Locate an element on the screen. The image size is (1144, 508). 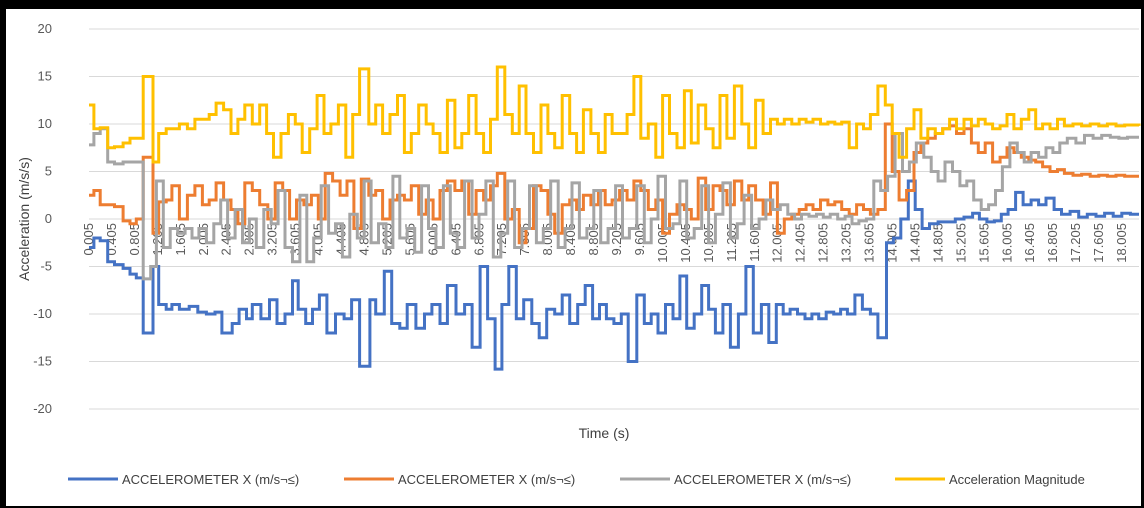
x-tick-label: 8.805 is located at coordinates (593, 239).